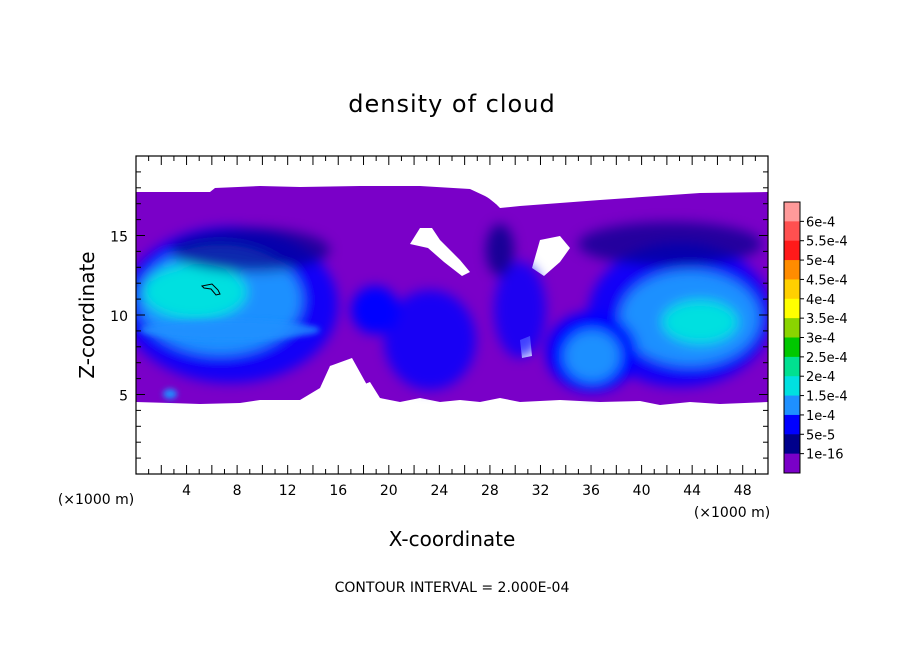  What do you see at coordinates (237, 491) in the screenshot?
I see `x-tick-label: 8` at bounding box center [237, 491].